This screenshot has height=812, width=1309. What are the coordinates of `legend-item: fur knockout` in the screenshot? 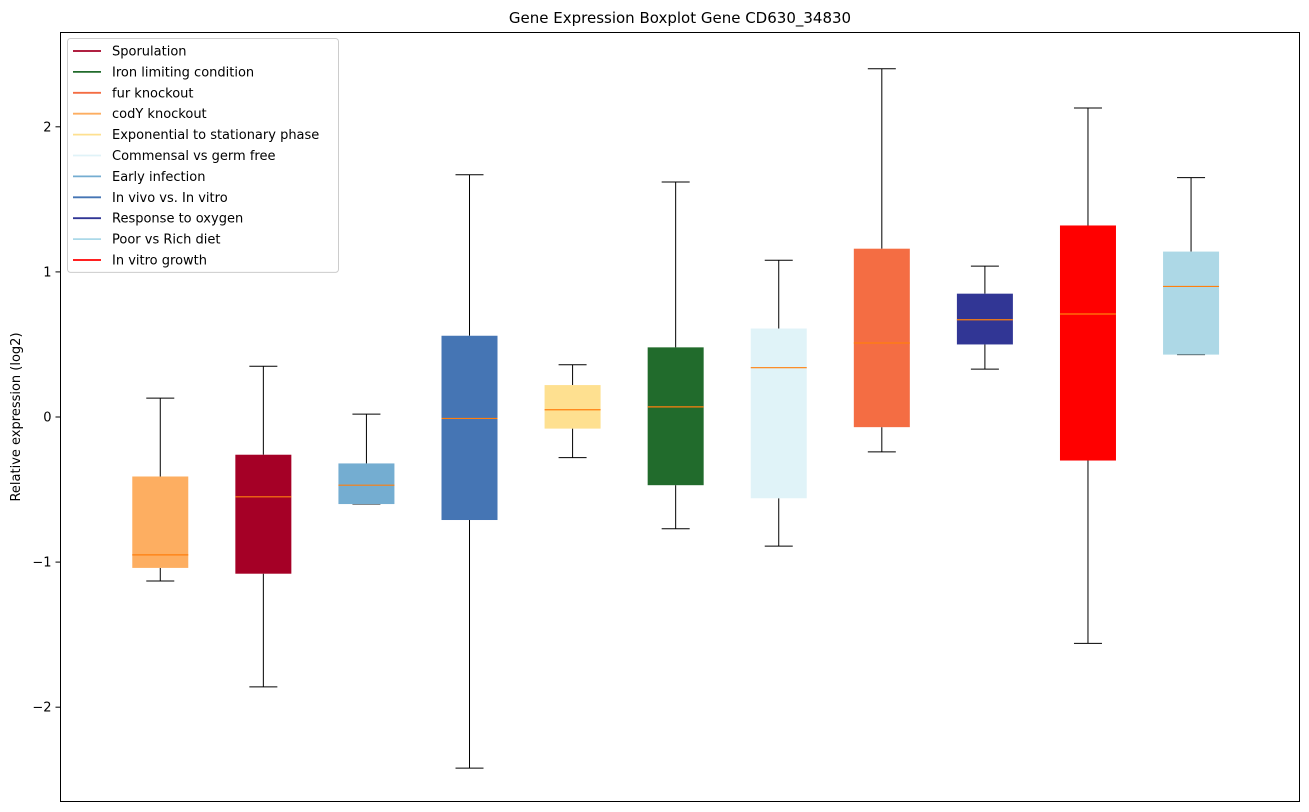 It's located at (133, 93).